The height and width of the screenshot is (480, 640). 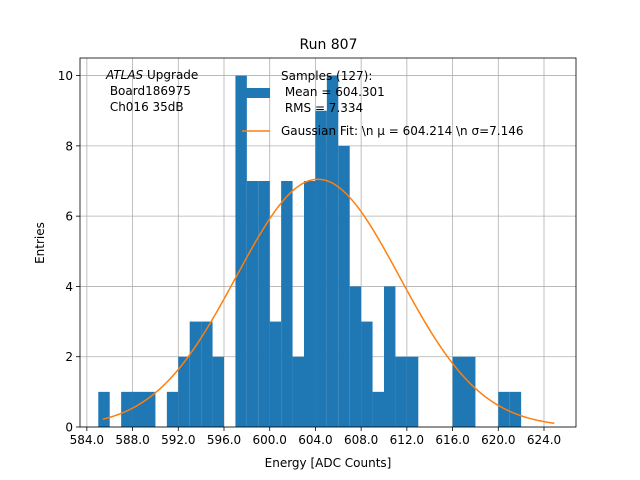 I want to click on x-tick-label: 616.0, so click(x=452, y=440).